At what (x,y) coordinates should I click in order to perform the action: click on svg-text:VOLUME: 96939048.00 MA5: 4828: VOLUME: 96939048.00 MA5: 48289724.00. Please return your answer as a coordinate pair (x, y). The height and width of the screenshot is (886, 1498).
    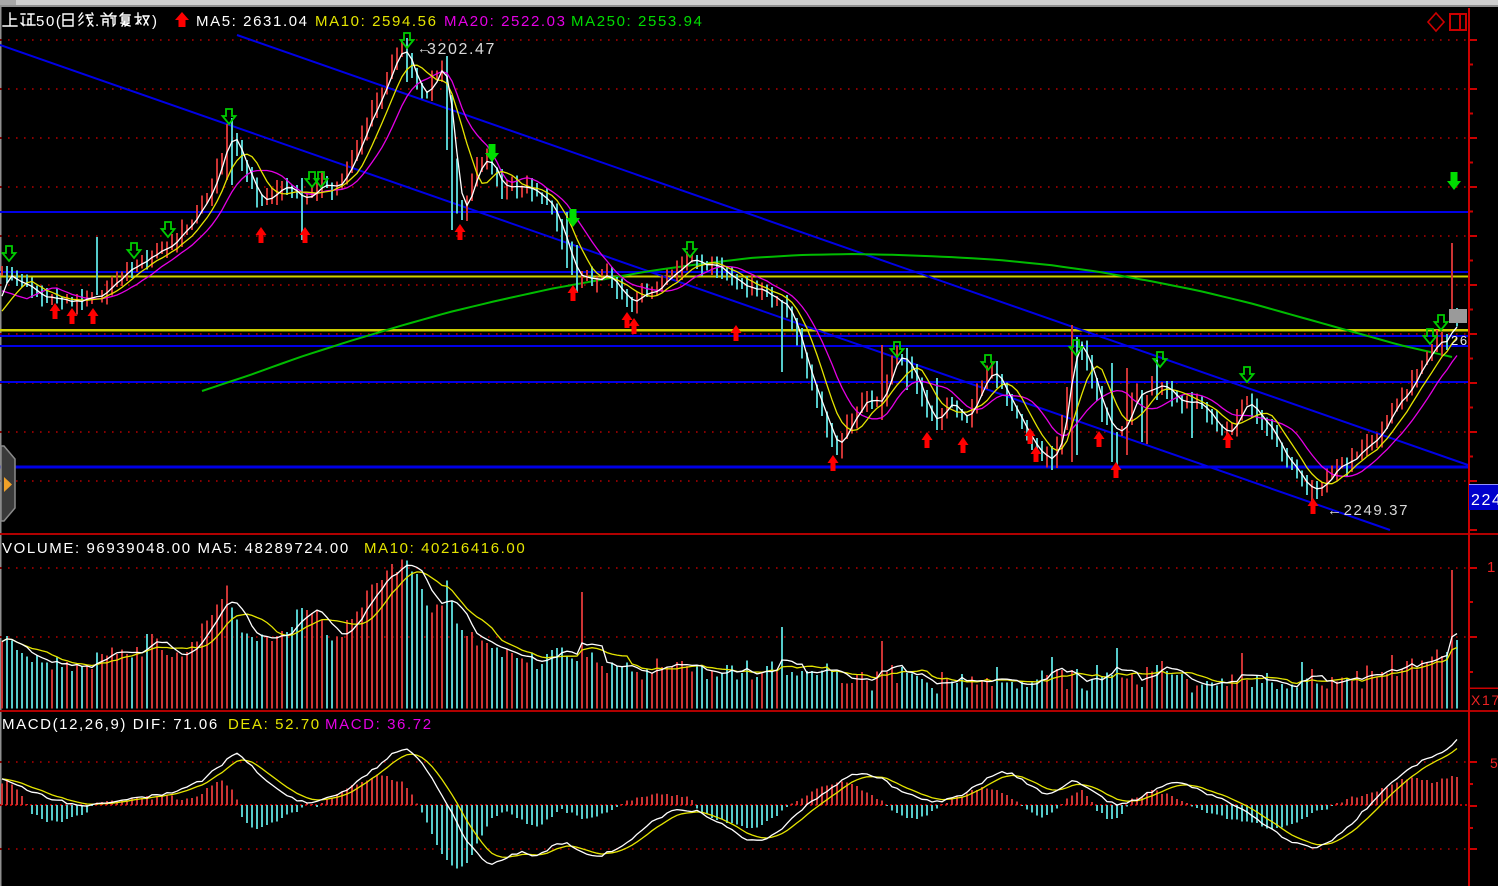
    Looking at the image, I should click on (176, 548).